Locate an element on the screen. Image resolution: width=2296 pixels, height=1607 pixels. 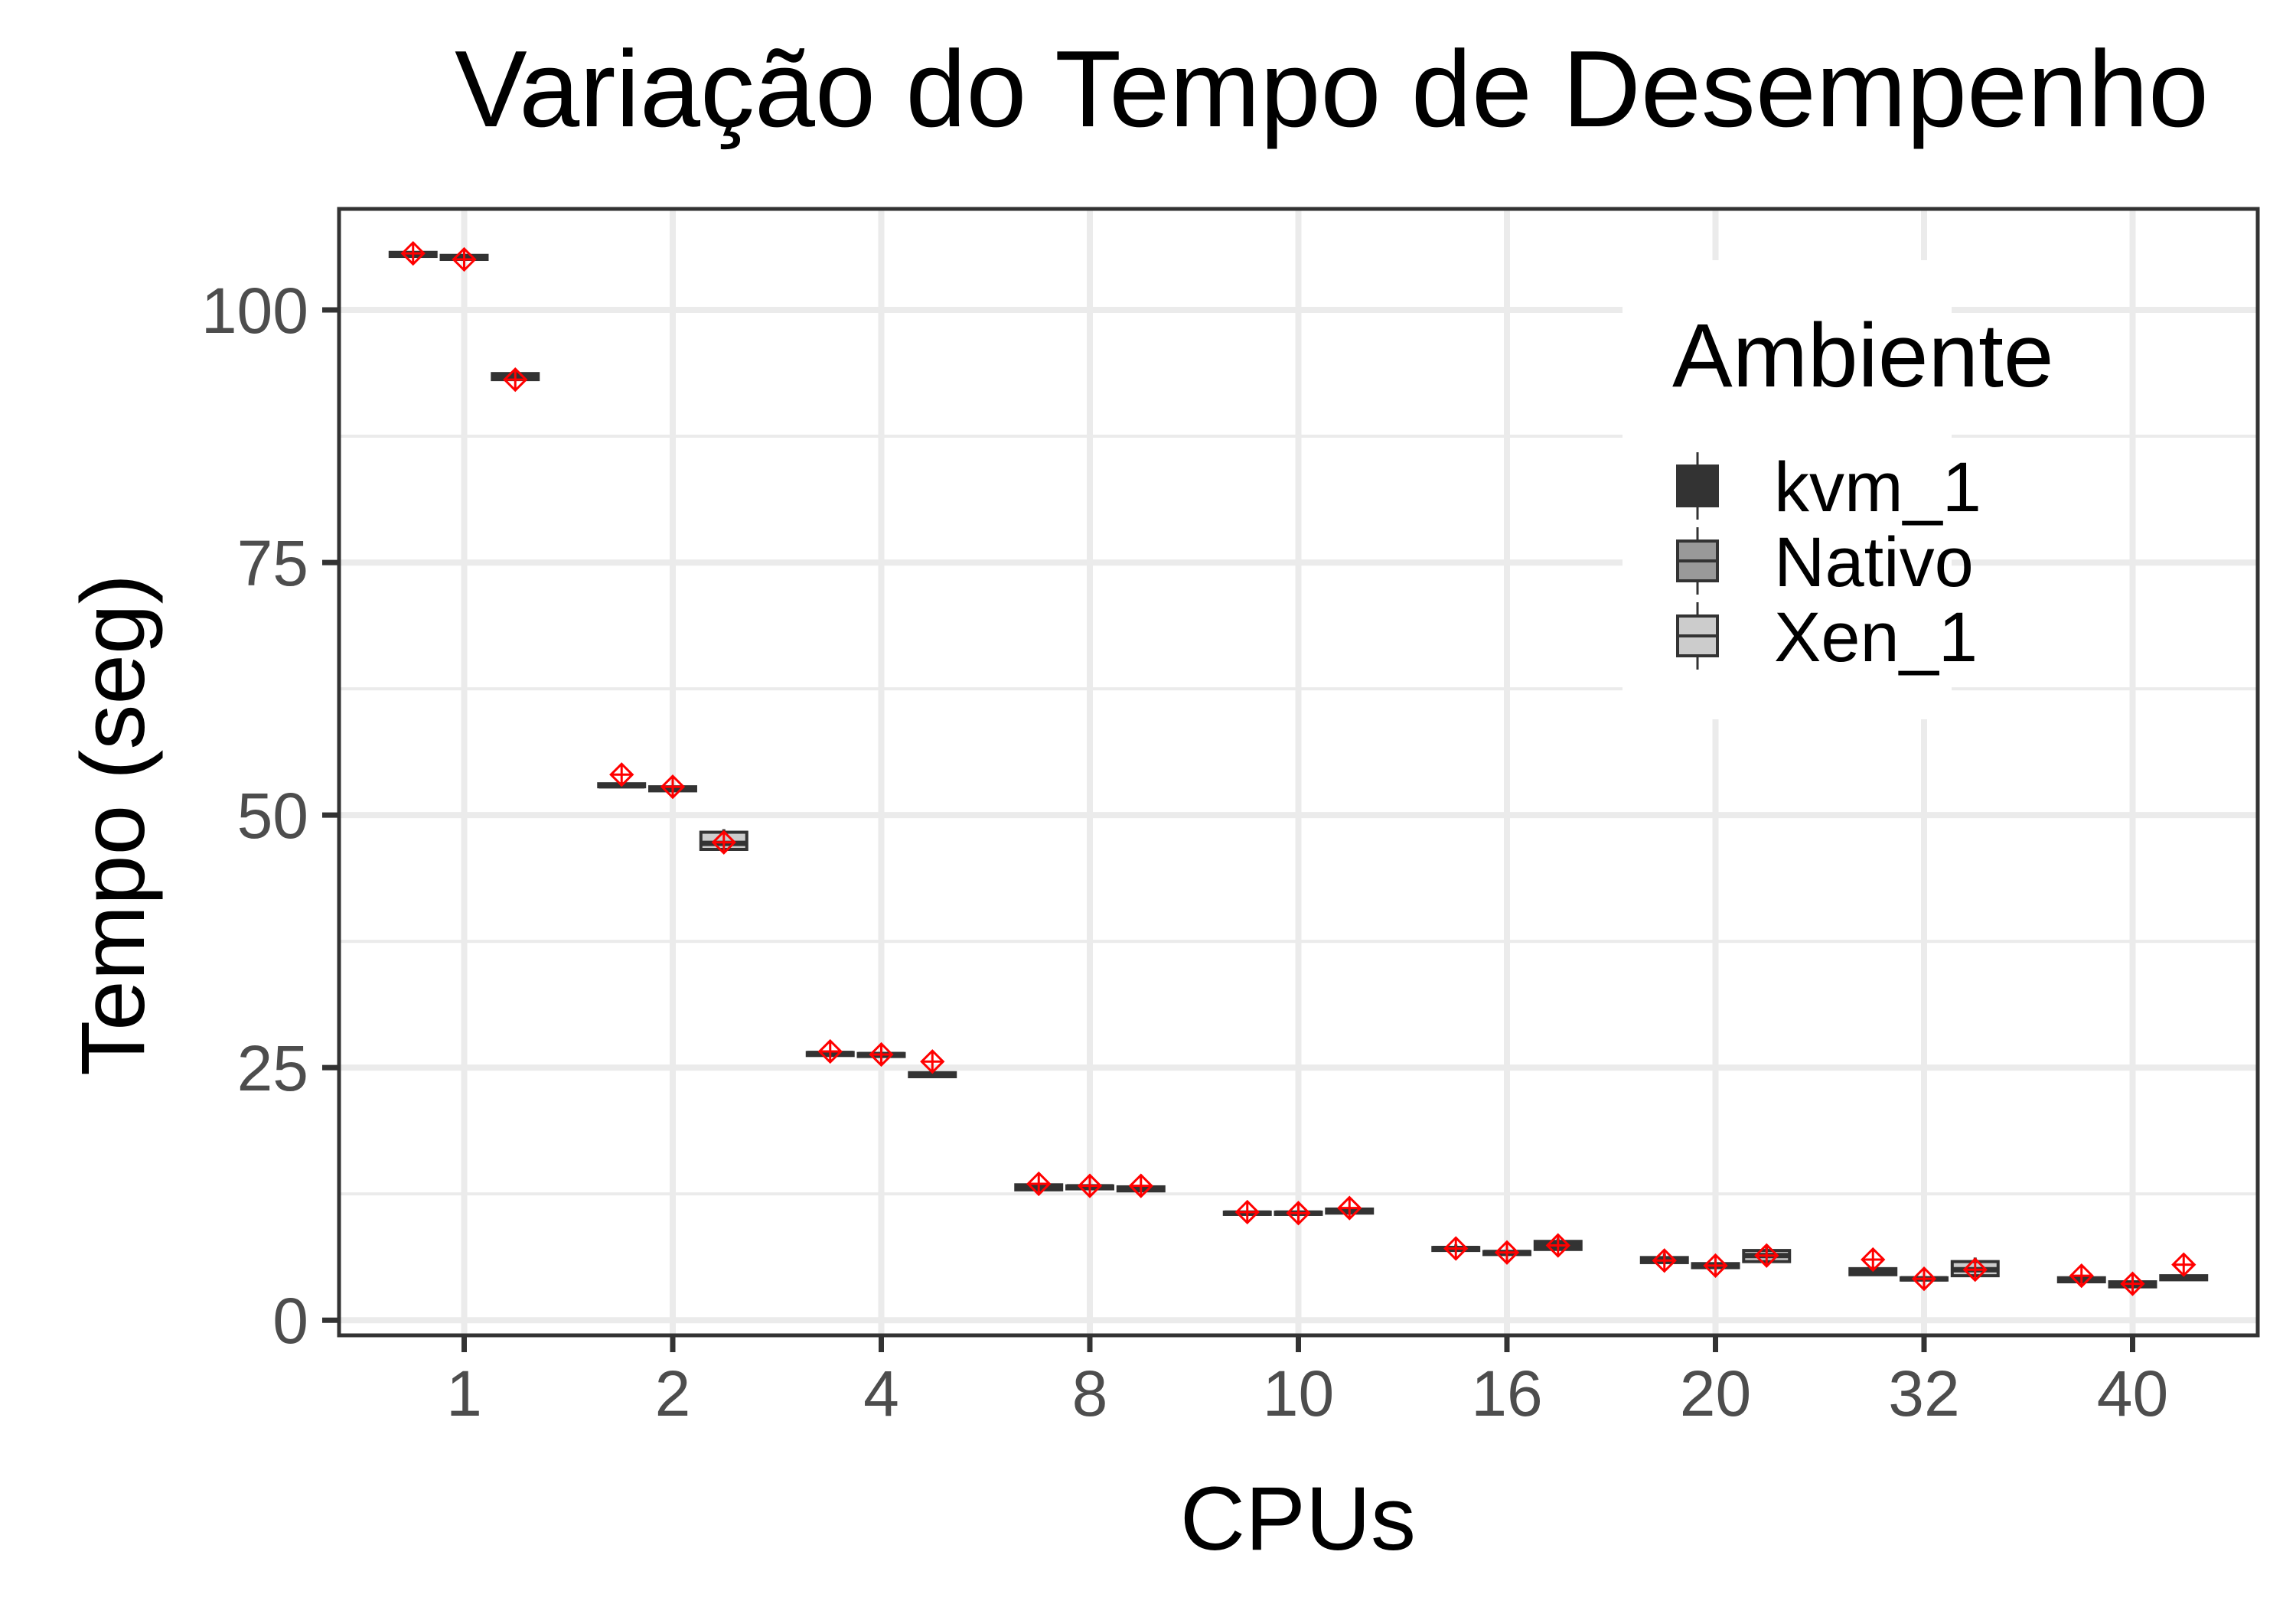
y-tick-label: 100 is located at coordinates (254, 311).